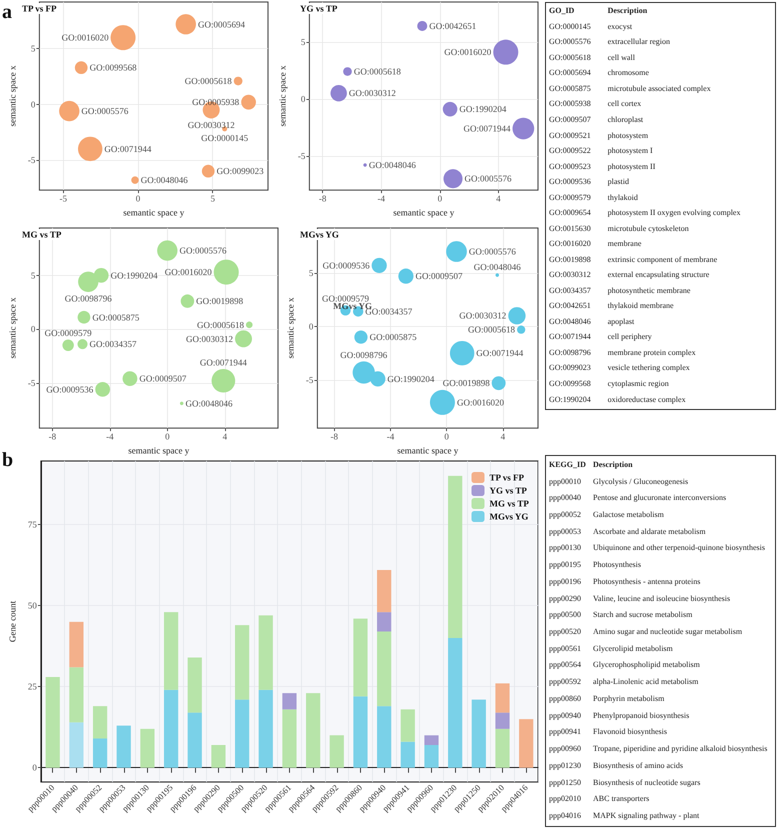 This screenshot has width=778, height=828. What do you see at coordinates (623, 197) in the screenshot?
I see `text: thylakoid` at bounding box center [623, 197].